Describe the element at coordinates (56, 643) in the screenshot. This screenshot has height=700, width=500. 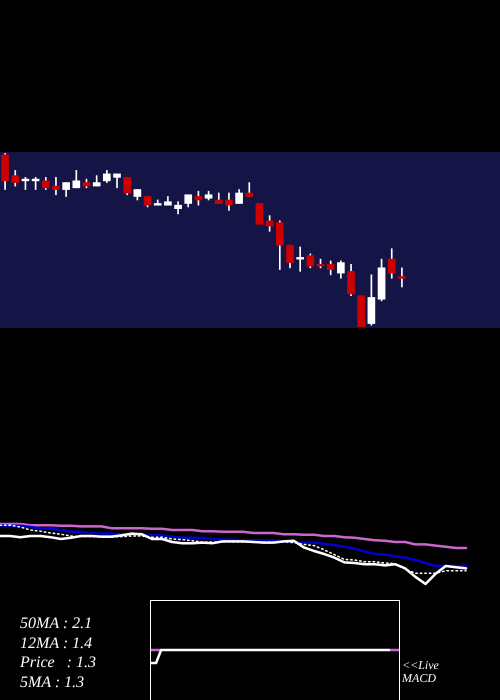
I see `text: 12MA : 1.4` at that location.